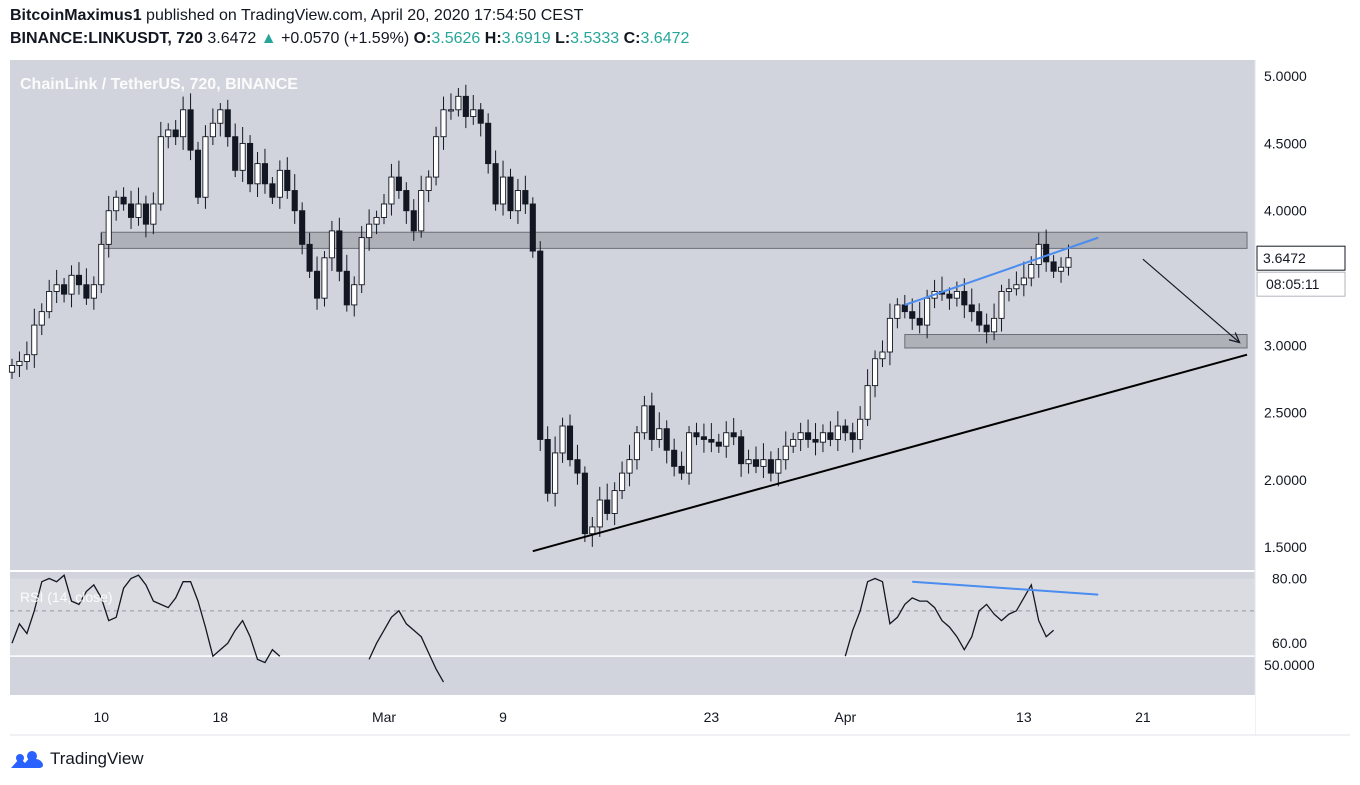  Describe the element at coordinates (1285, 480) in the screenshot. I see `price-tick-label: 2.0000` at that location.